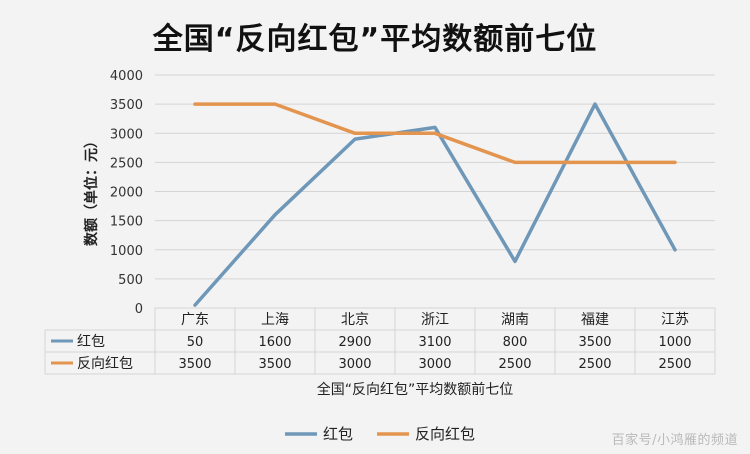 This screenshot has height=454, width=750. What do you see at coordinates (126, 76) in the screenshot?
I see `y-tick-label: 4000` at bounding box center [126, 76].